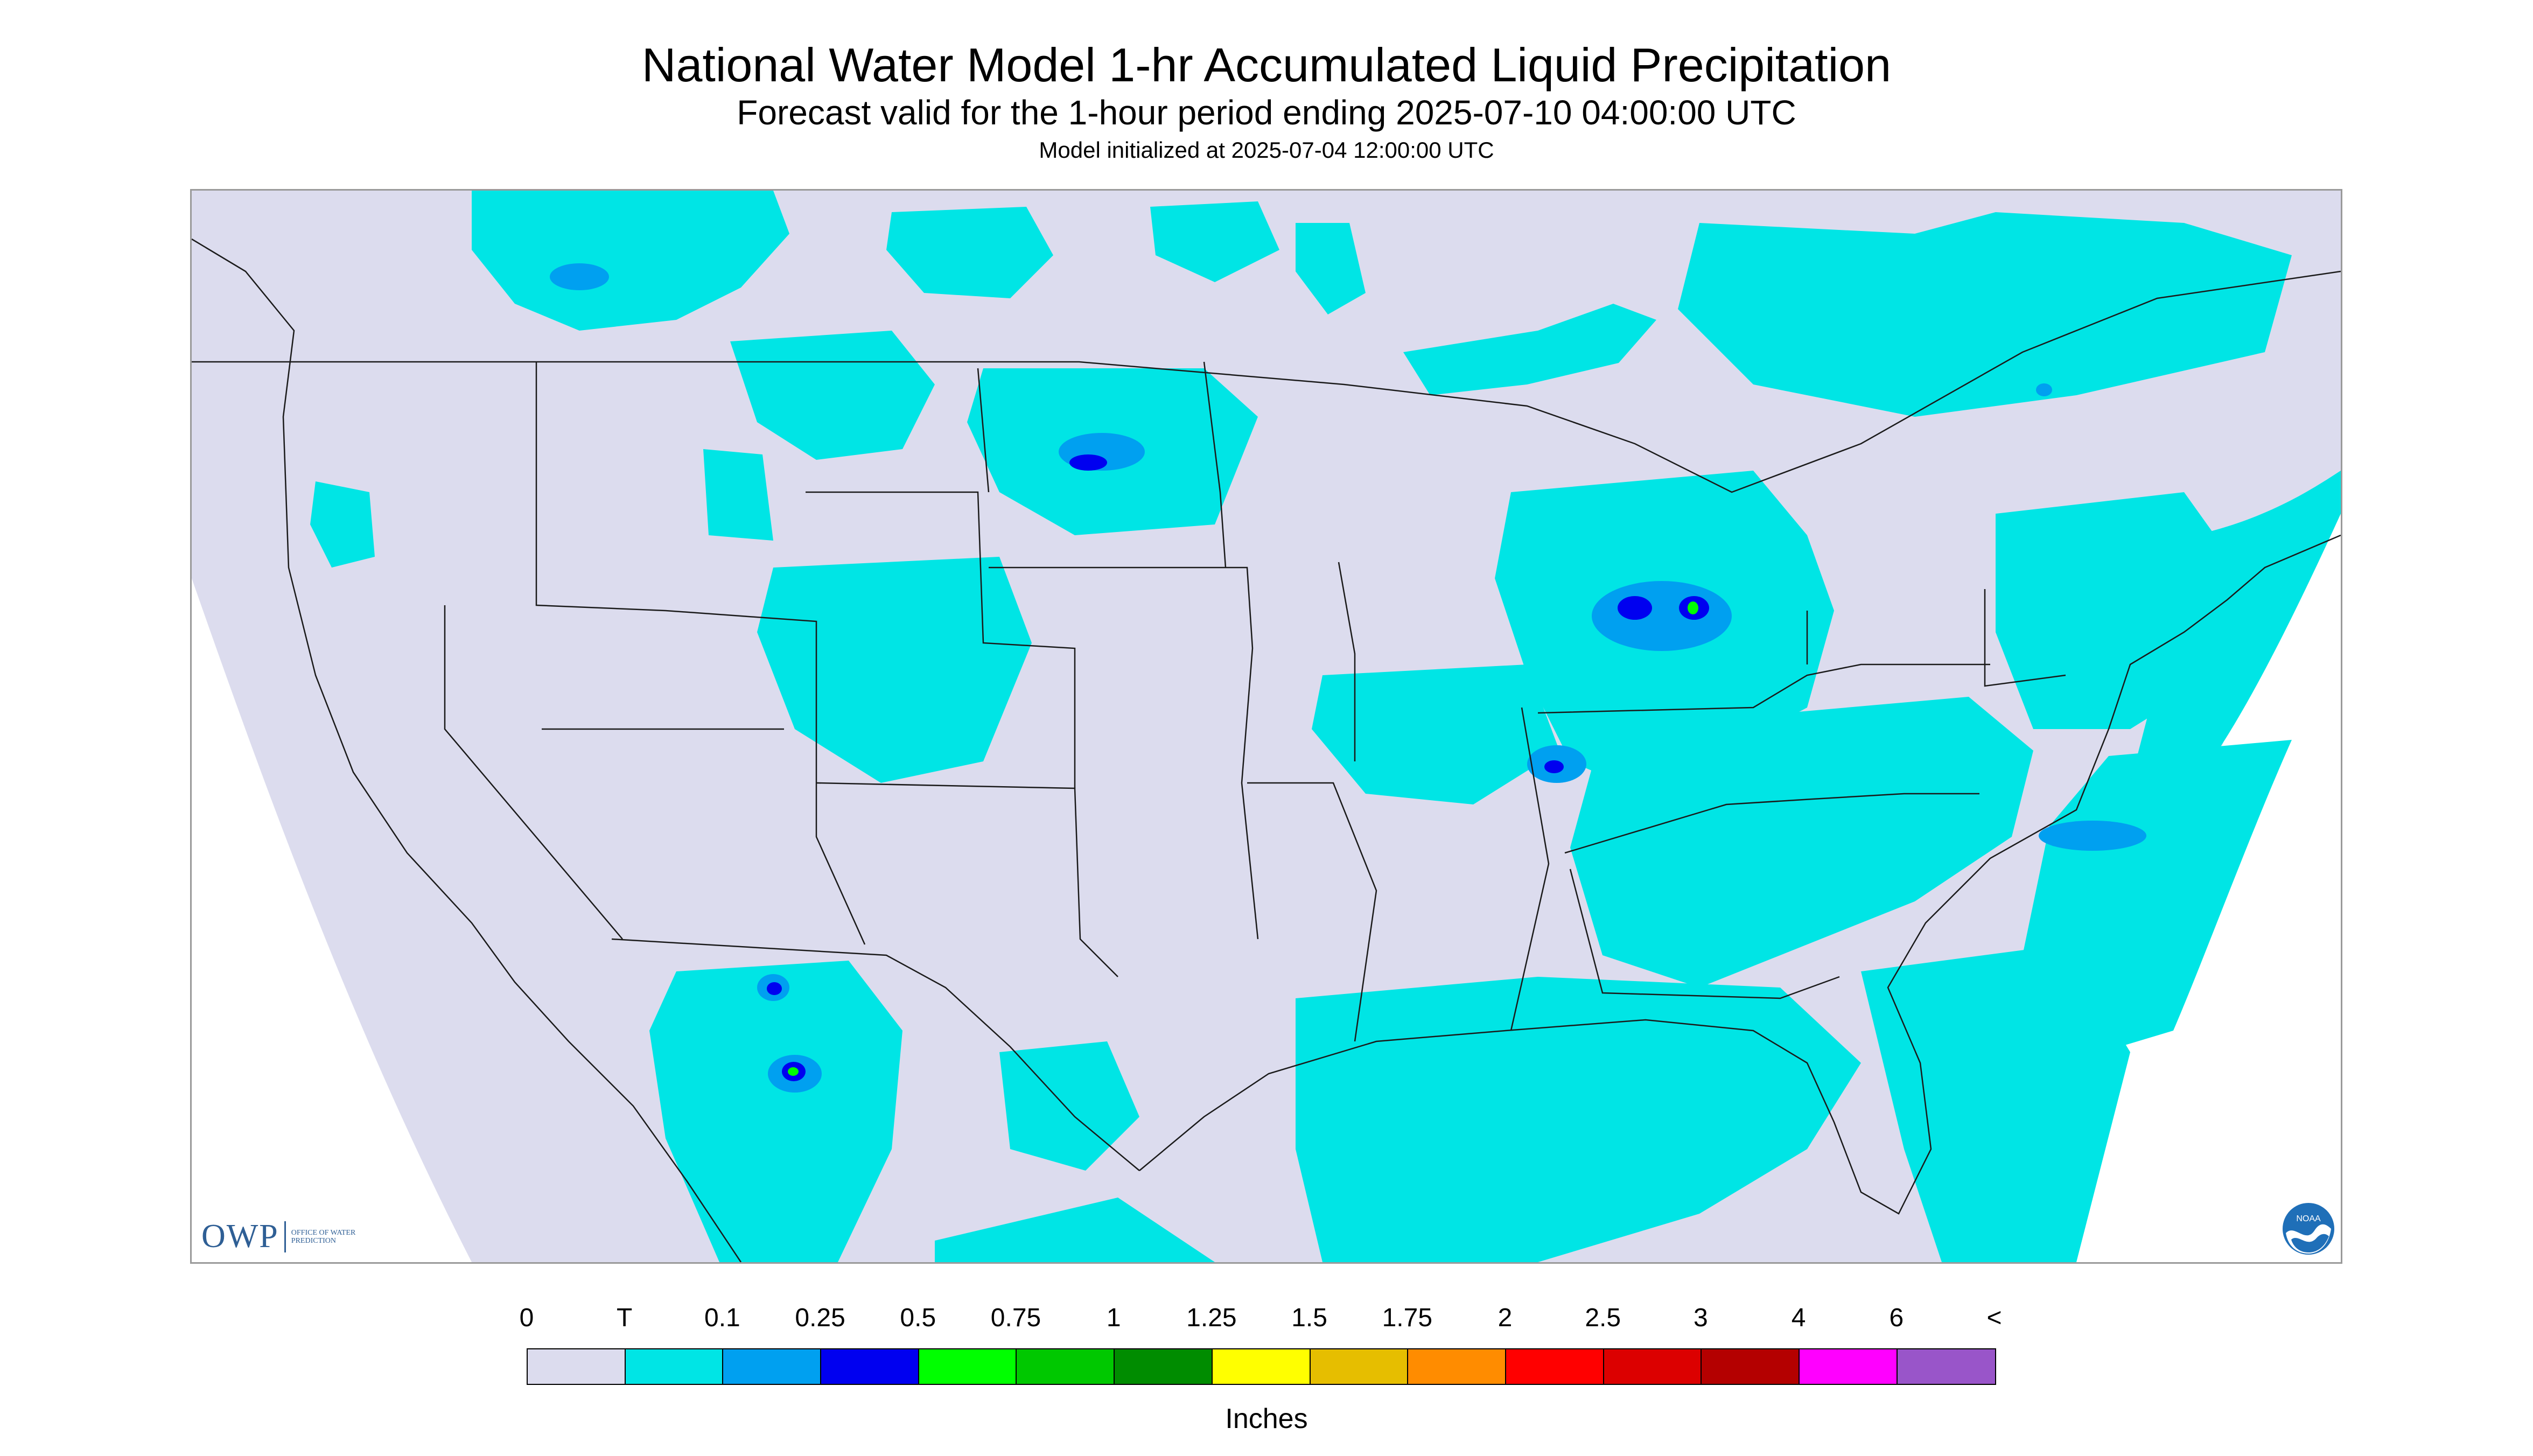 The height and width of the screenshot is (1456, 2533). I want to click on owp-logo-divider, so click(285, 1236).